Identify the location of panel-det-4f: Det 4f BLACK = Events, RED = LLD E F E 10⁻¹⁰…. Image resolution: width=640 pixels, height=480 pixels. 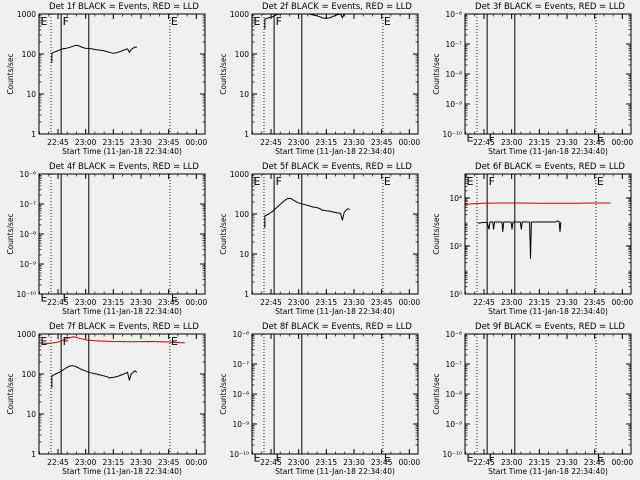
(106, 239).